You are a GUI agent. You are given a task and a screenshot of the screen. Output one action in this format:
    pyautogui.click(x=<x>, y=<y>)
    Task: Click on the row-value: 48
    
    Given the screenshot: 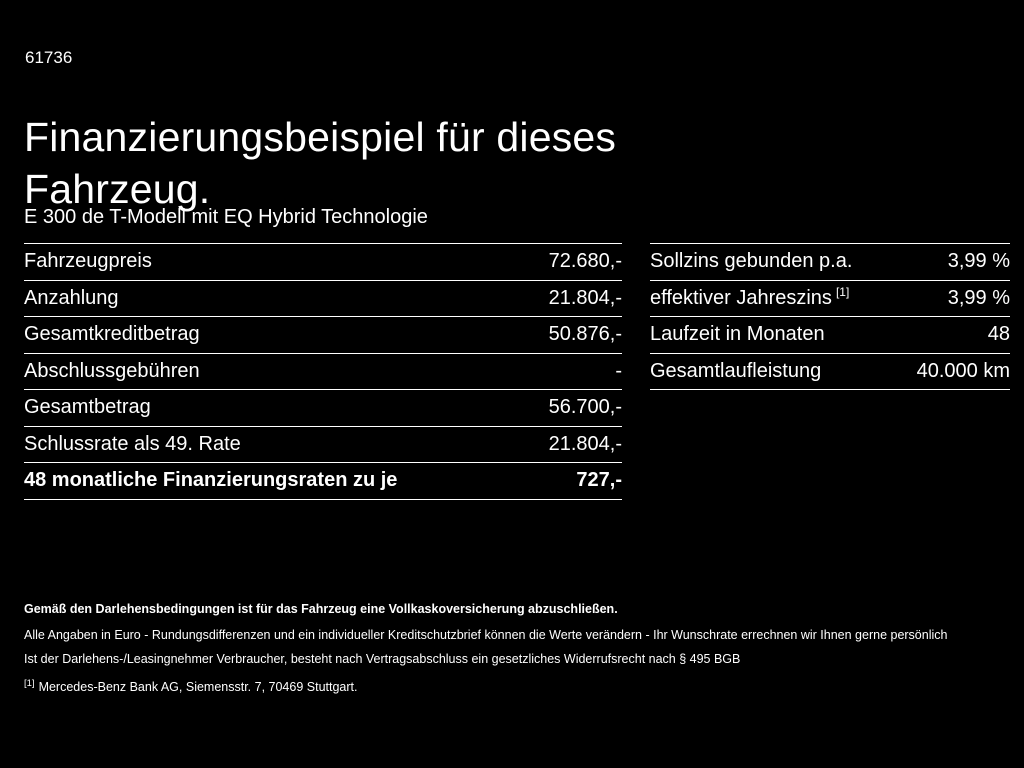 What is the action you would take?
    pyautogui.click(x=998, y=334)
    